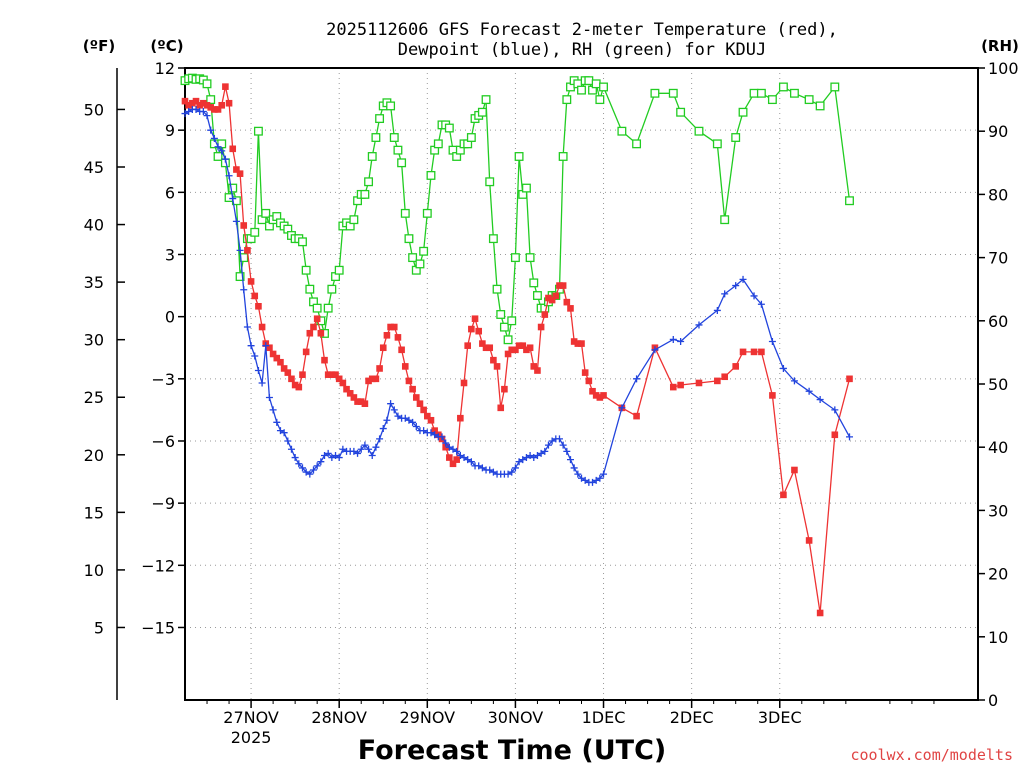 This screenshot has height=768, width=1024. I want to click on celsius-tick-label: −3, so click(163, 379).